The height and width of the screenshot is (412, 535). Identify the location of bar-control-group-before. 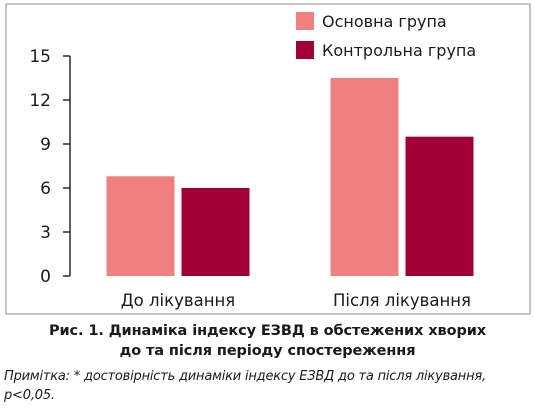
(215, 232).